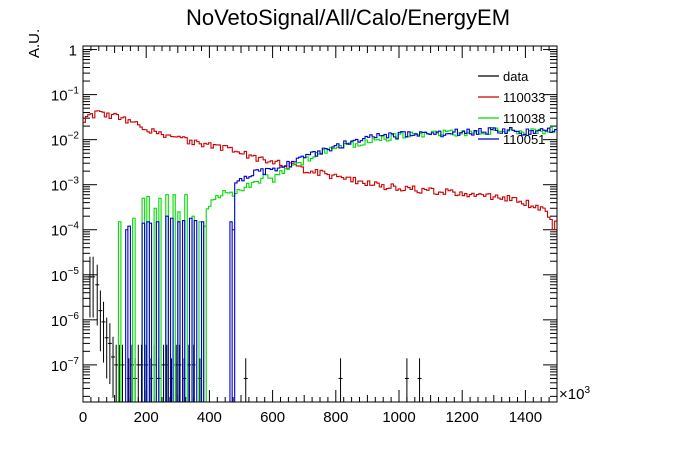 The image size is (696, 472). Describe the element at coordinates (65, 365) in the screenshot. I see `y-tick-label: 10⁻⁷` at that location.